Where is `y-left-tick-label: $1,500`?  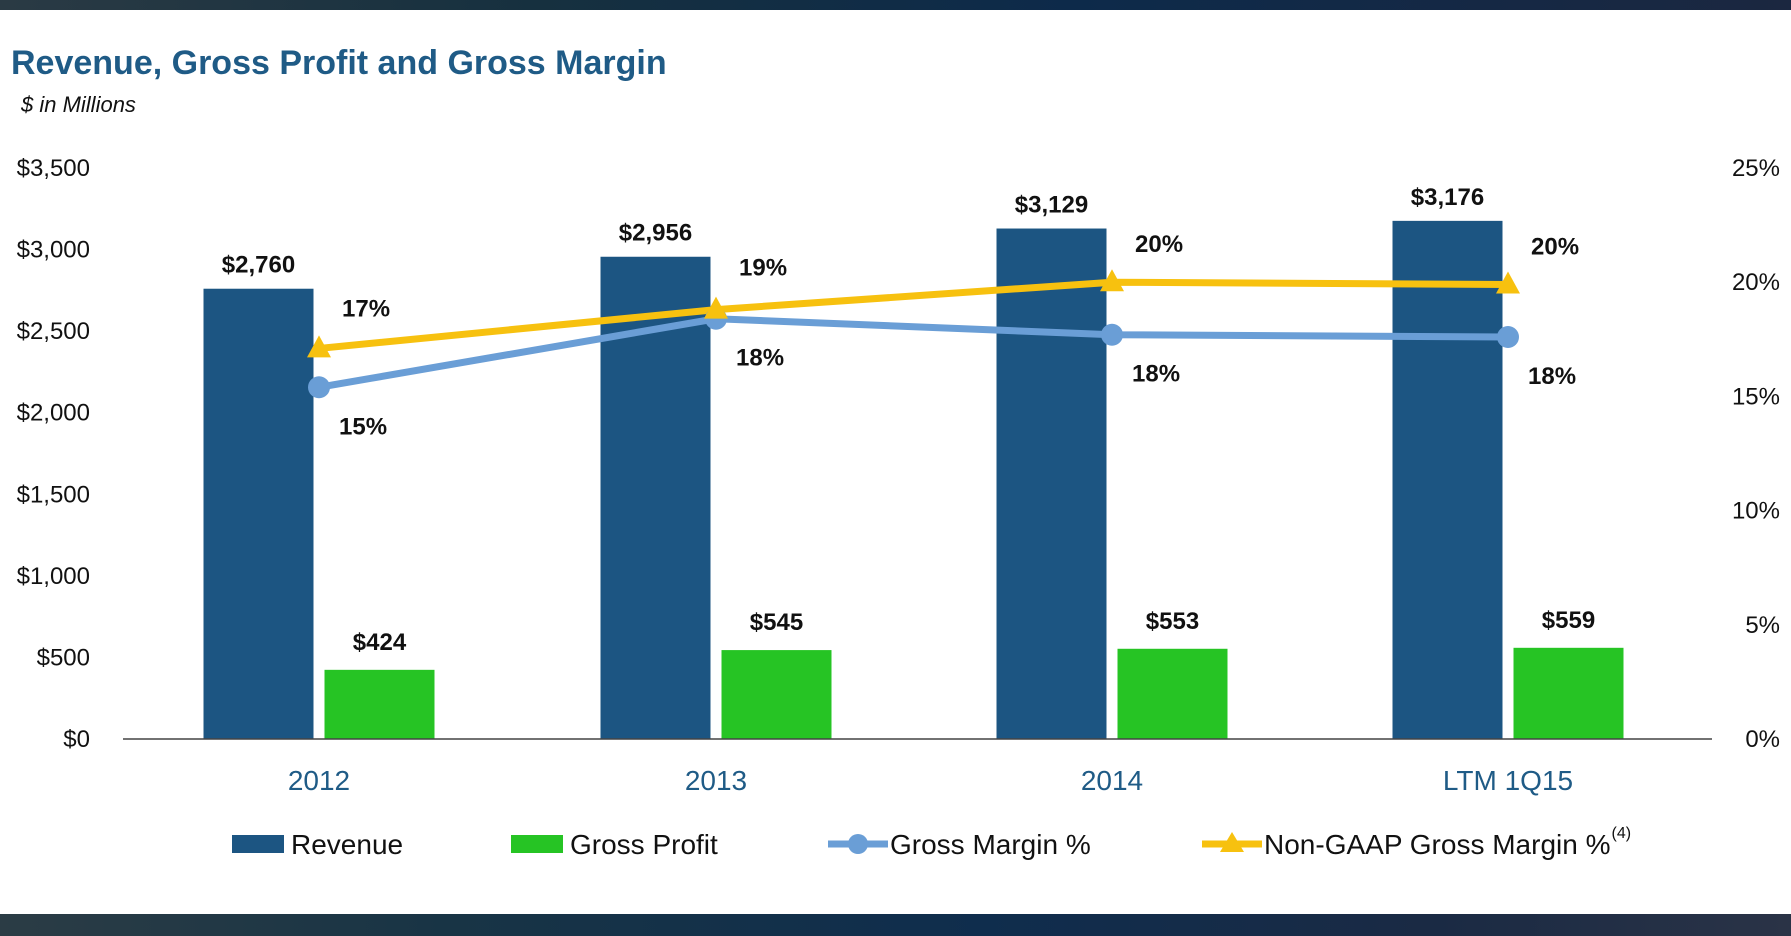 y-left-tick-label: $1,500 is located at coordinates (53, 494).